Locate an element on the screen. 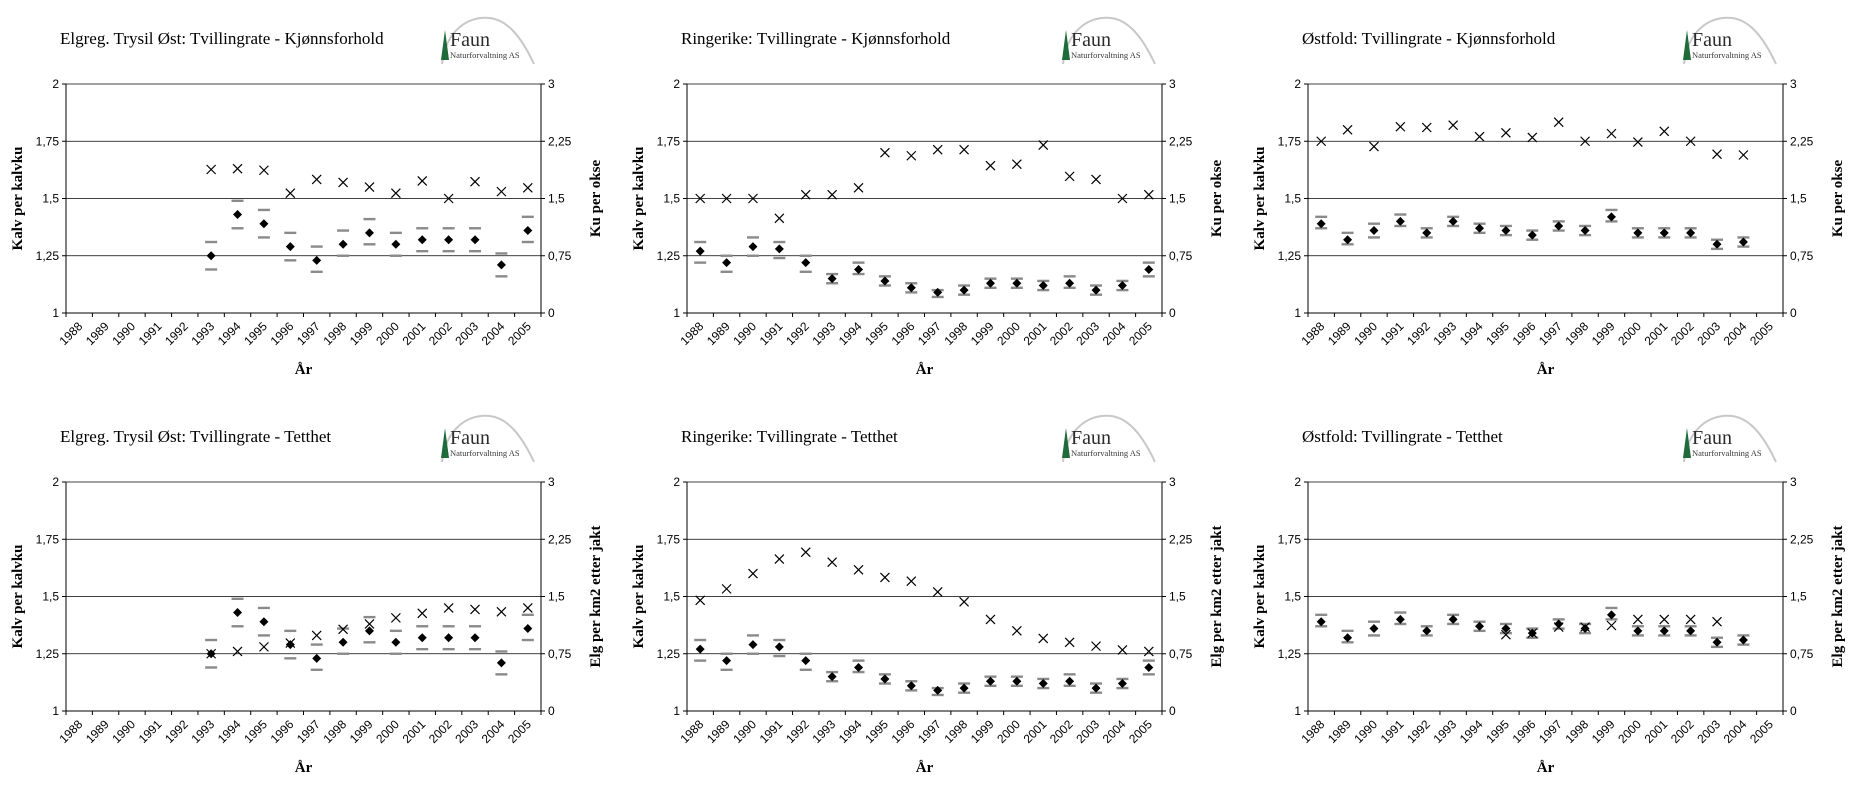  x-tick-label: 2002 is located at coordinates (440, 731).